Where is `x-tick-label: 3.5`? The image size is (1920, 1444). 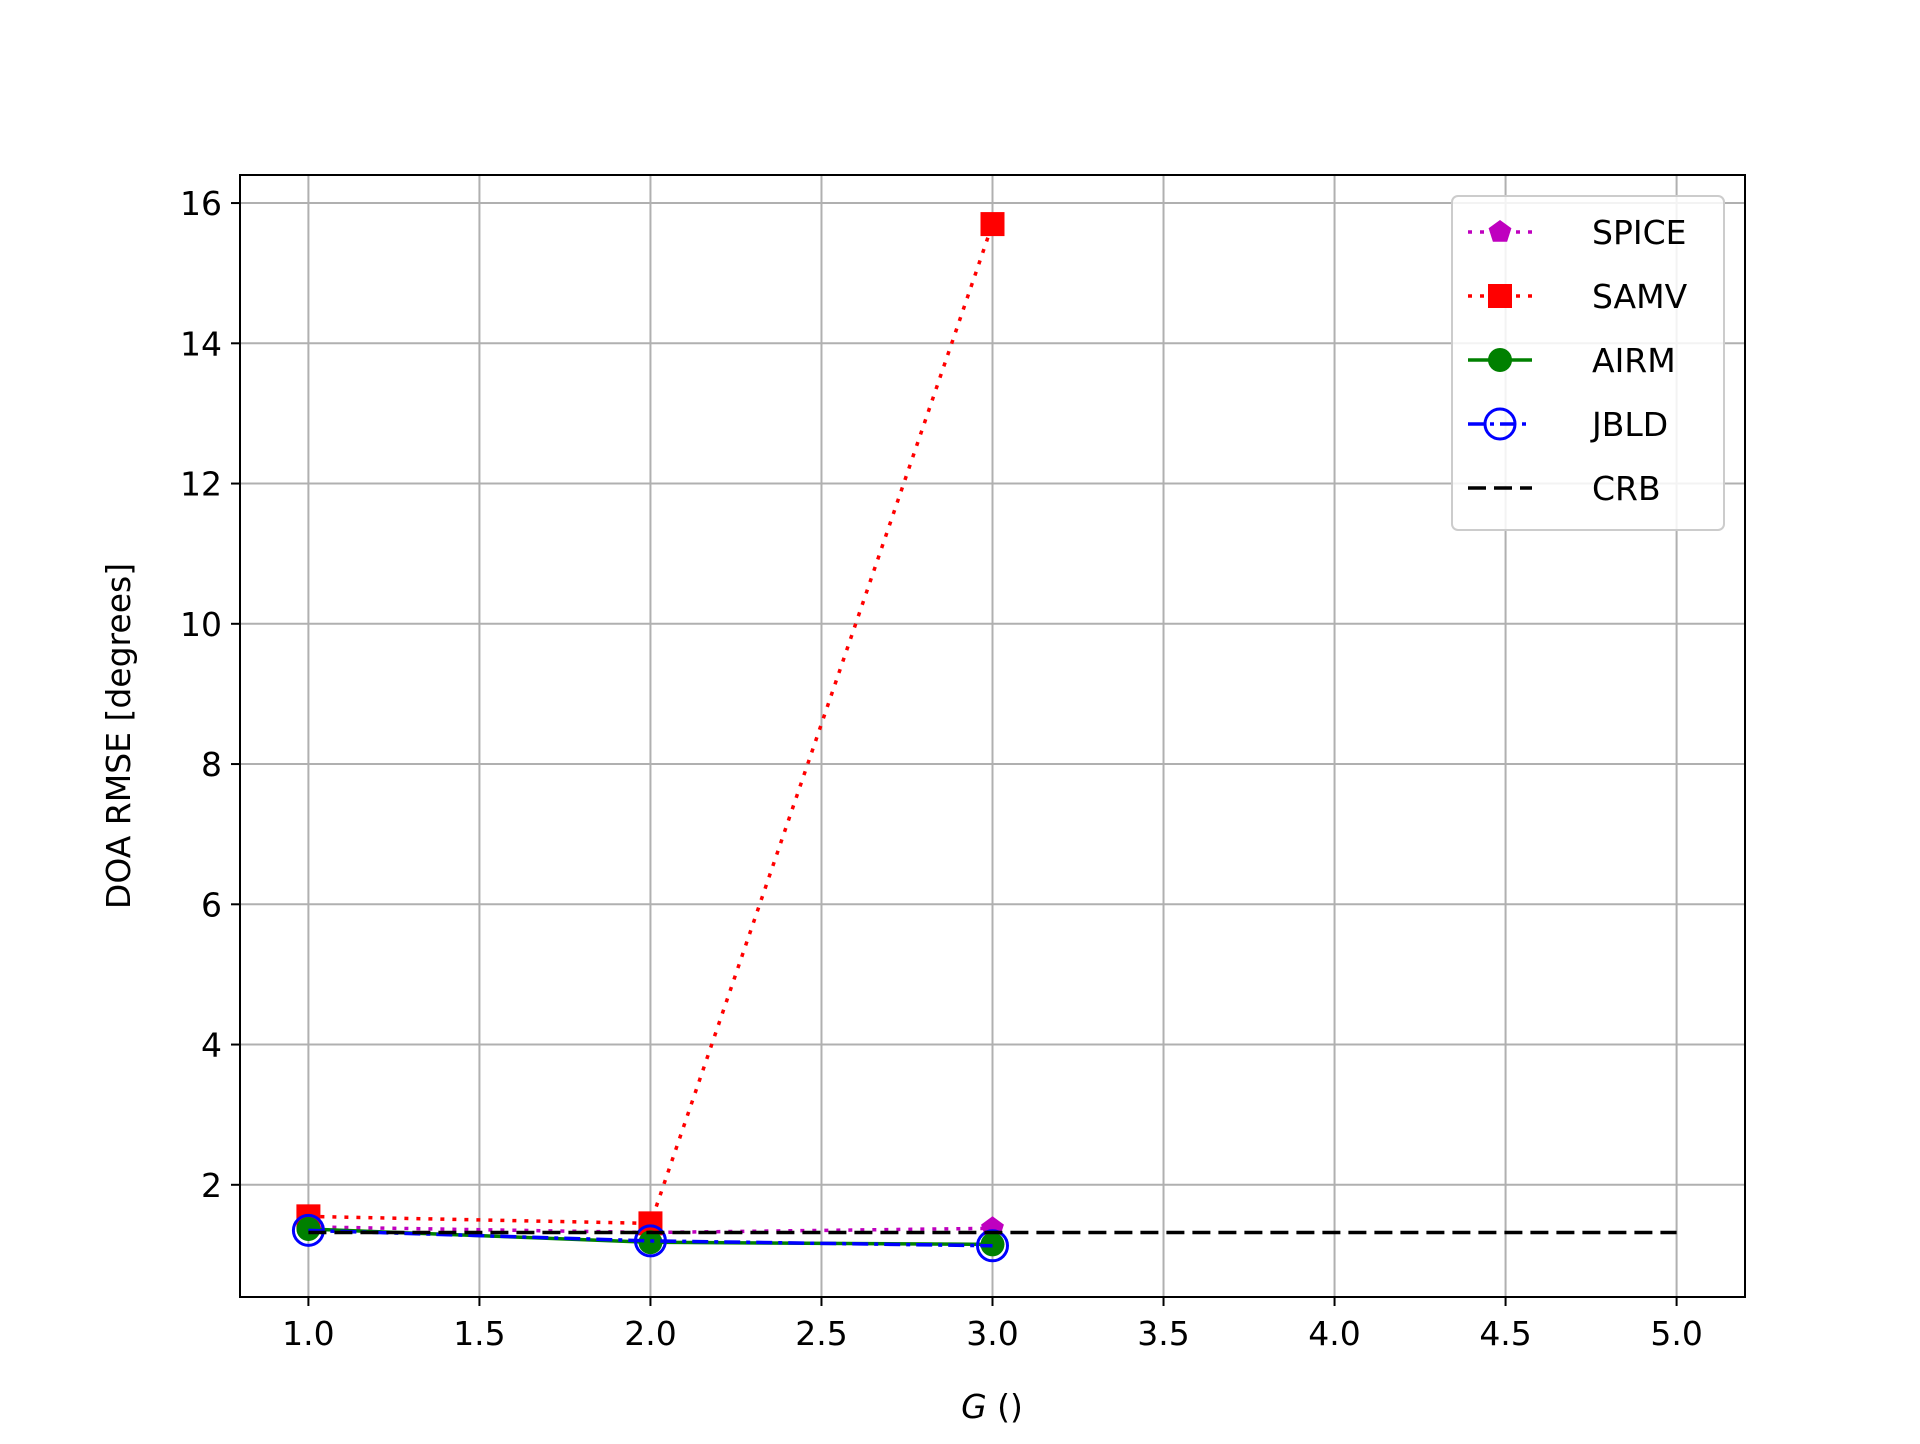 x-tick-label: 3.5 is located at coordinates (1163, 1333).